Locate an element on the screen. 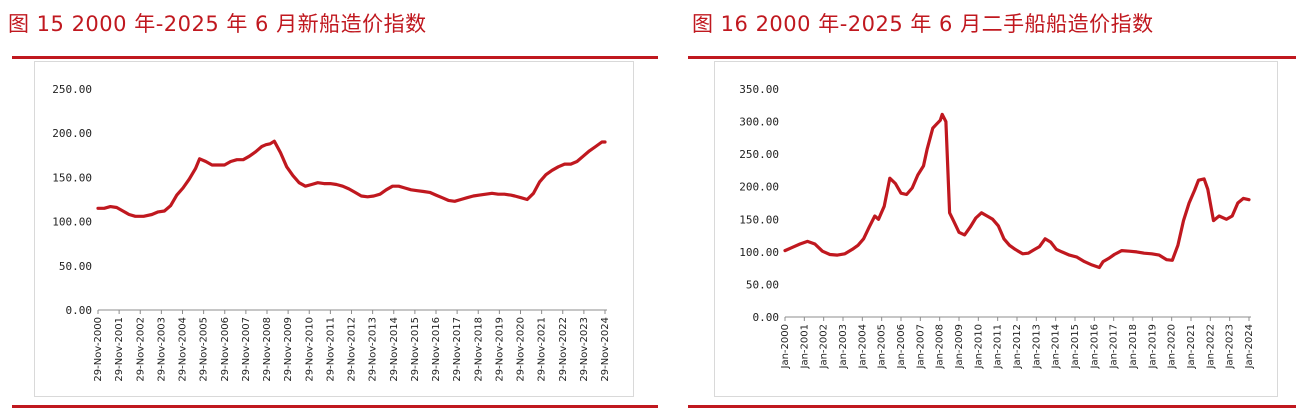 The height and width of the screenshot is (411, 1296). figure-15-x-tick-label: 29-Nov-2011 is located at coordinates (330, 349).